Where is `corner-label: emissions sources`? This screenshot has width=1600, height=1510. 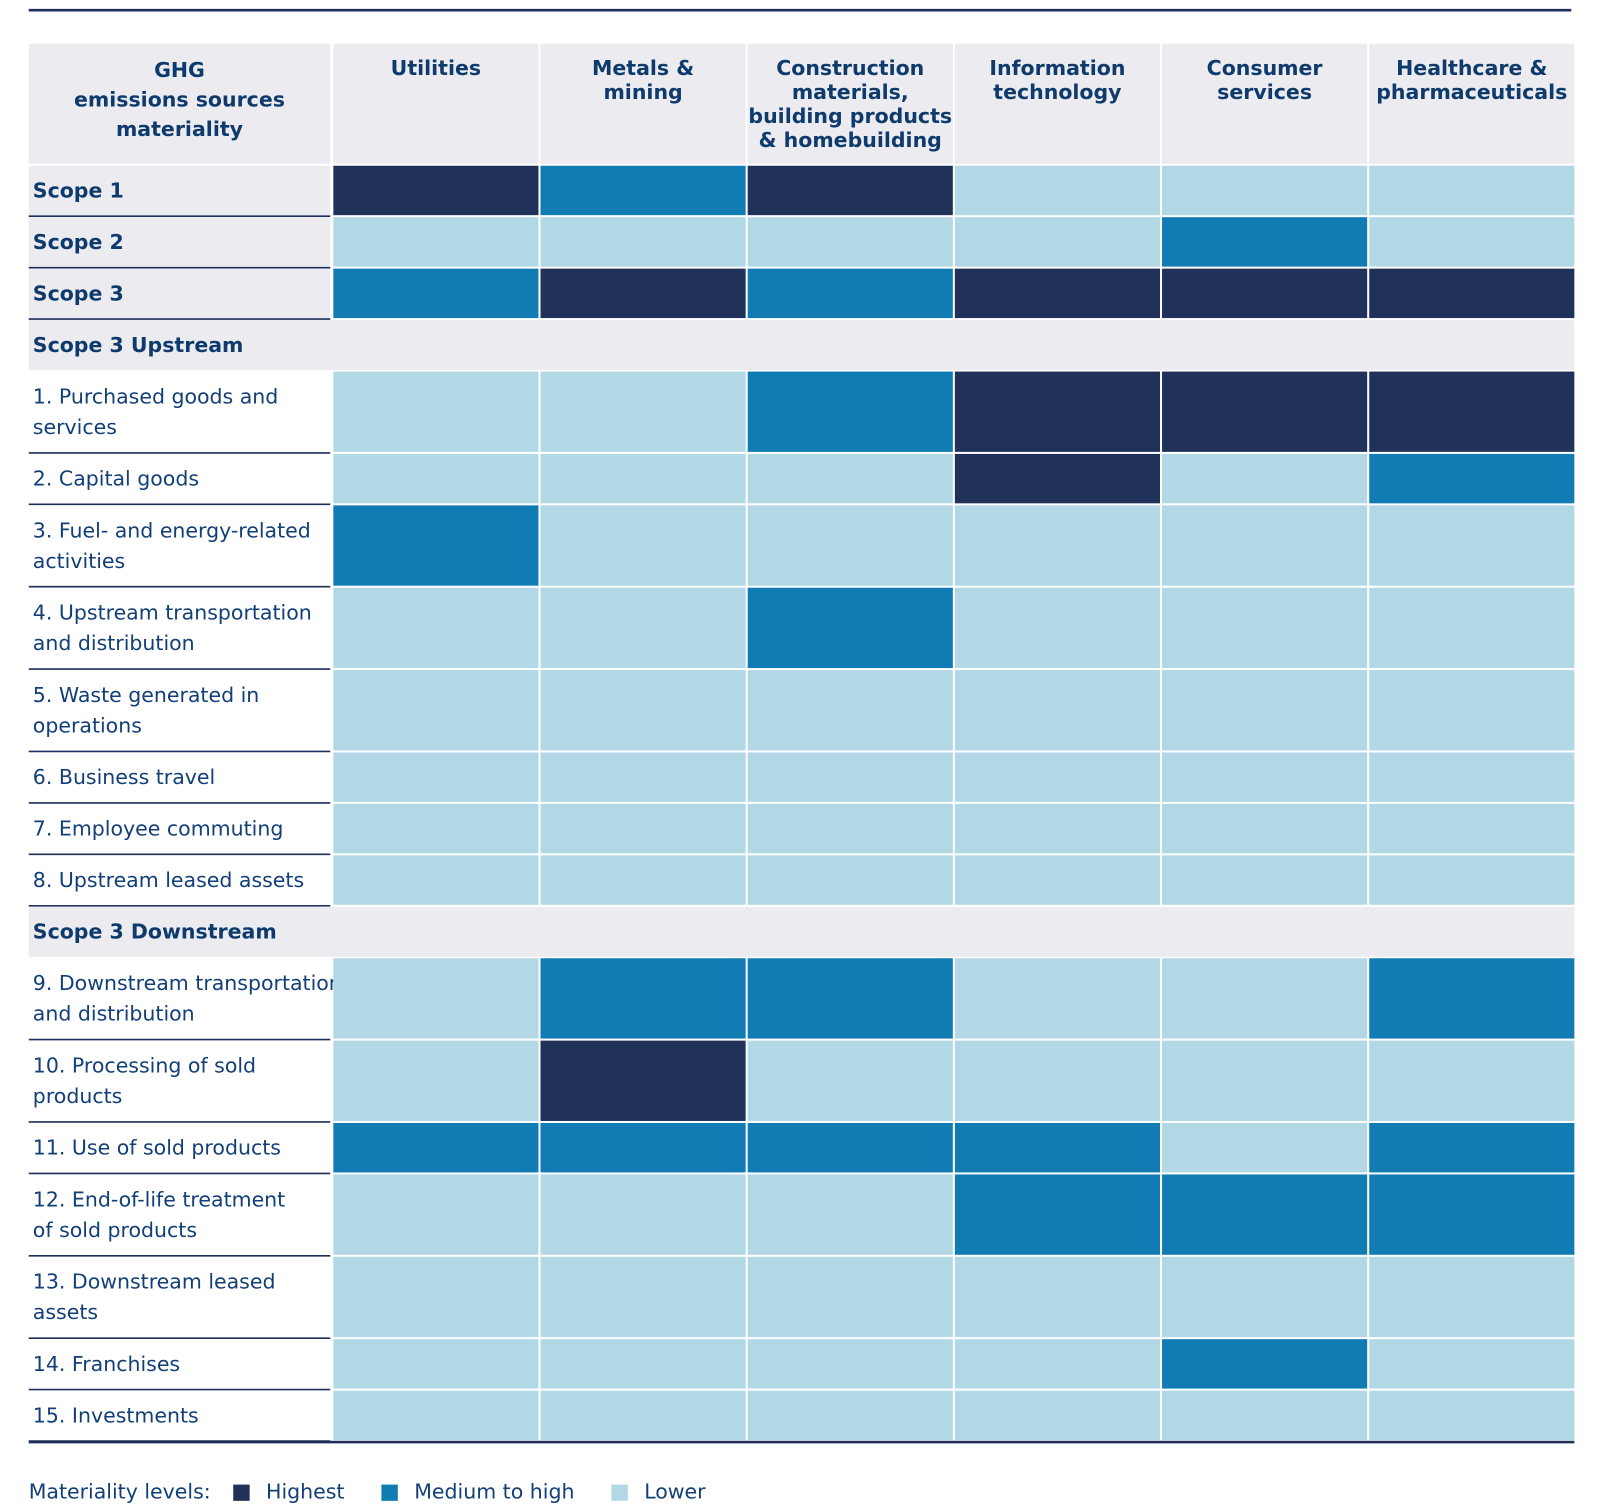 corner-label: emissions sources is located at coordinates (179, 100).